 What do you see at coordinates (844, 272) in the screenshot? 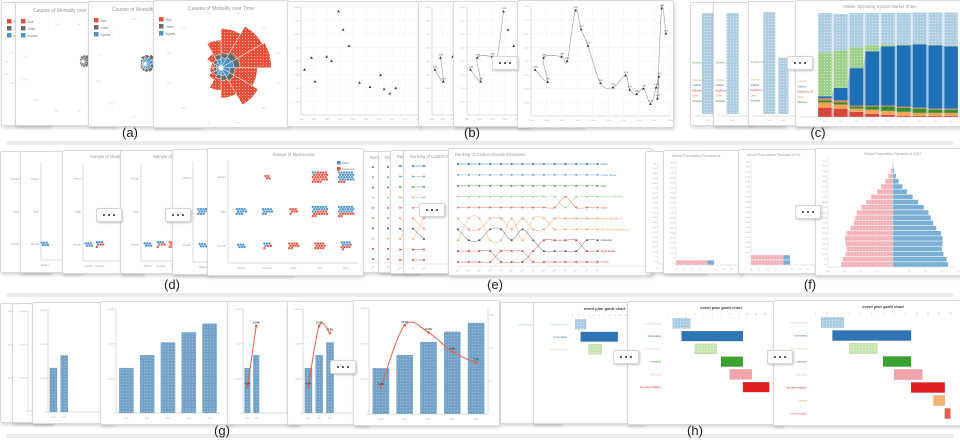
I see `svg-text: 300` at bounding box center [844, 272].